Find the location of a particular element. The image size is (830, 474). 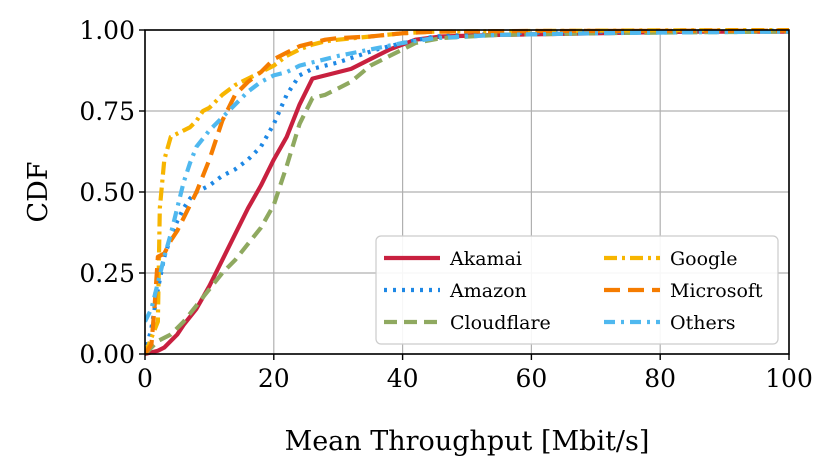

y-tick-label: 0.25 is located at coordinates (107, 273).